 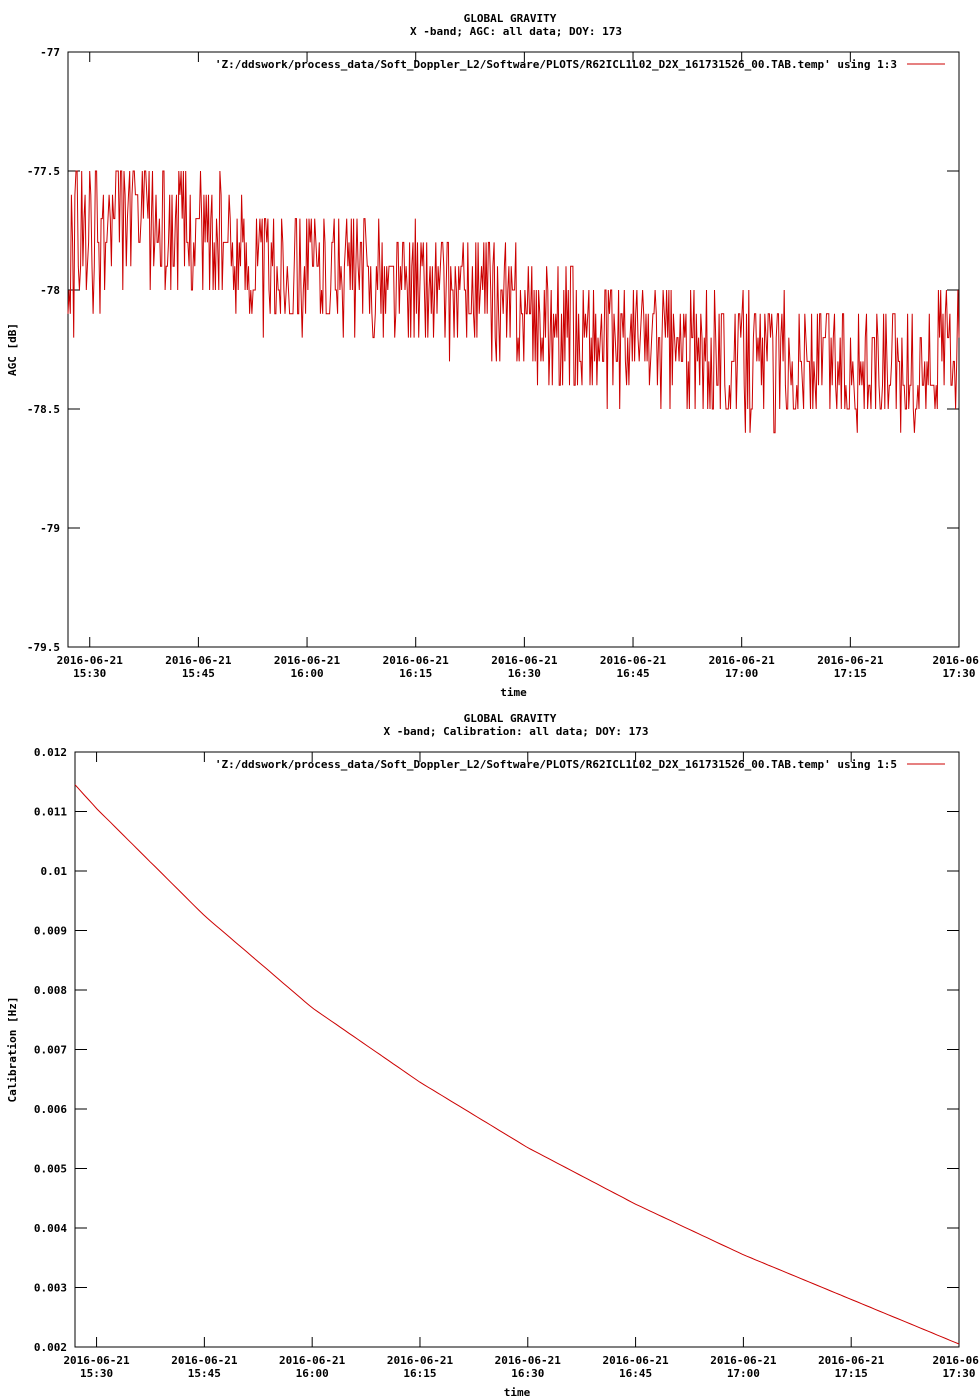 What do you see at coordinates (50, 990) in the screenshot?
I see `y-tick-label: 0.008` at bounding box center [50, 990].